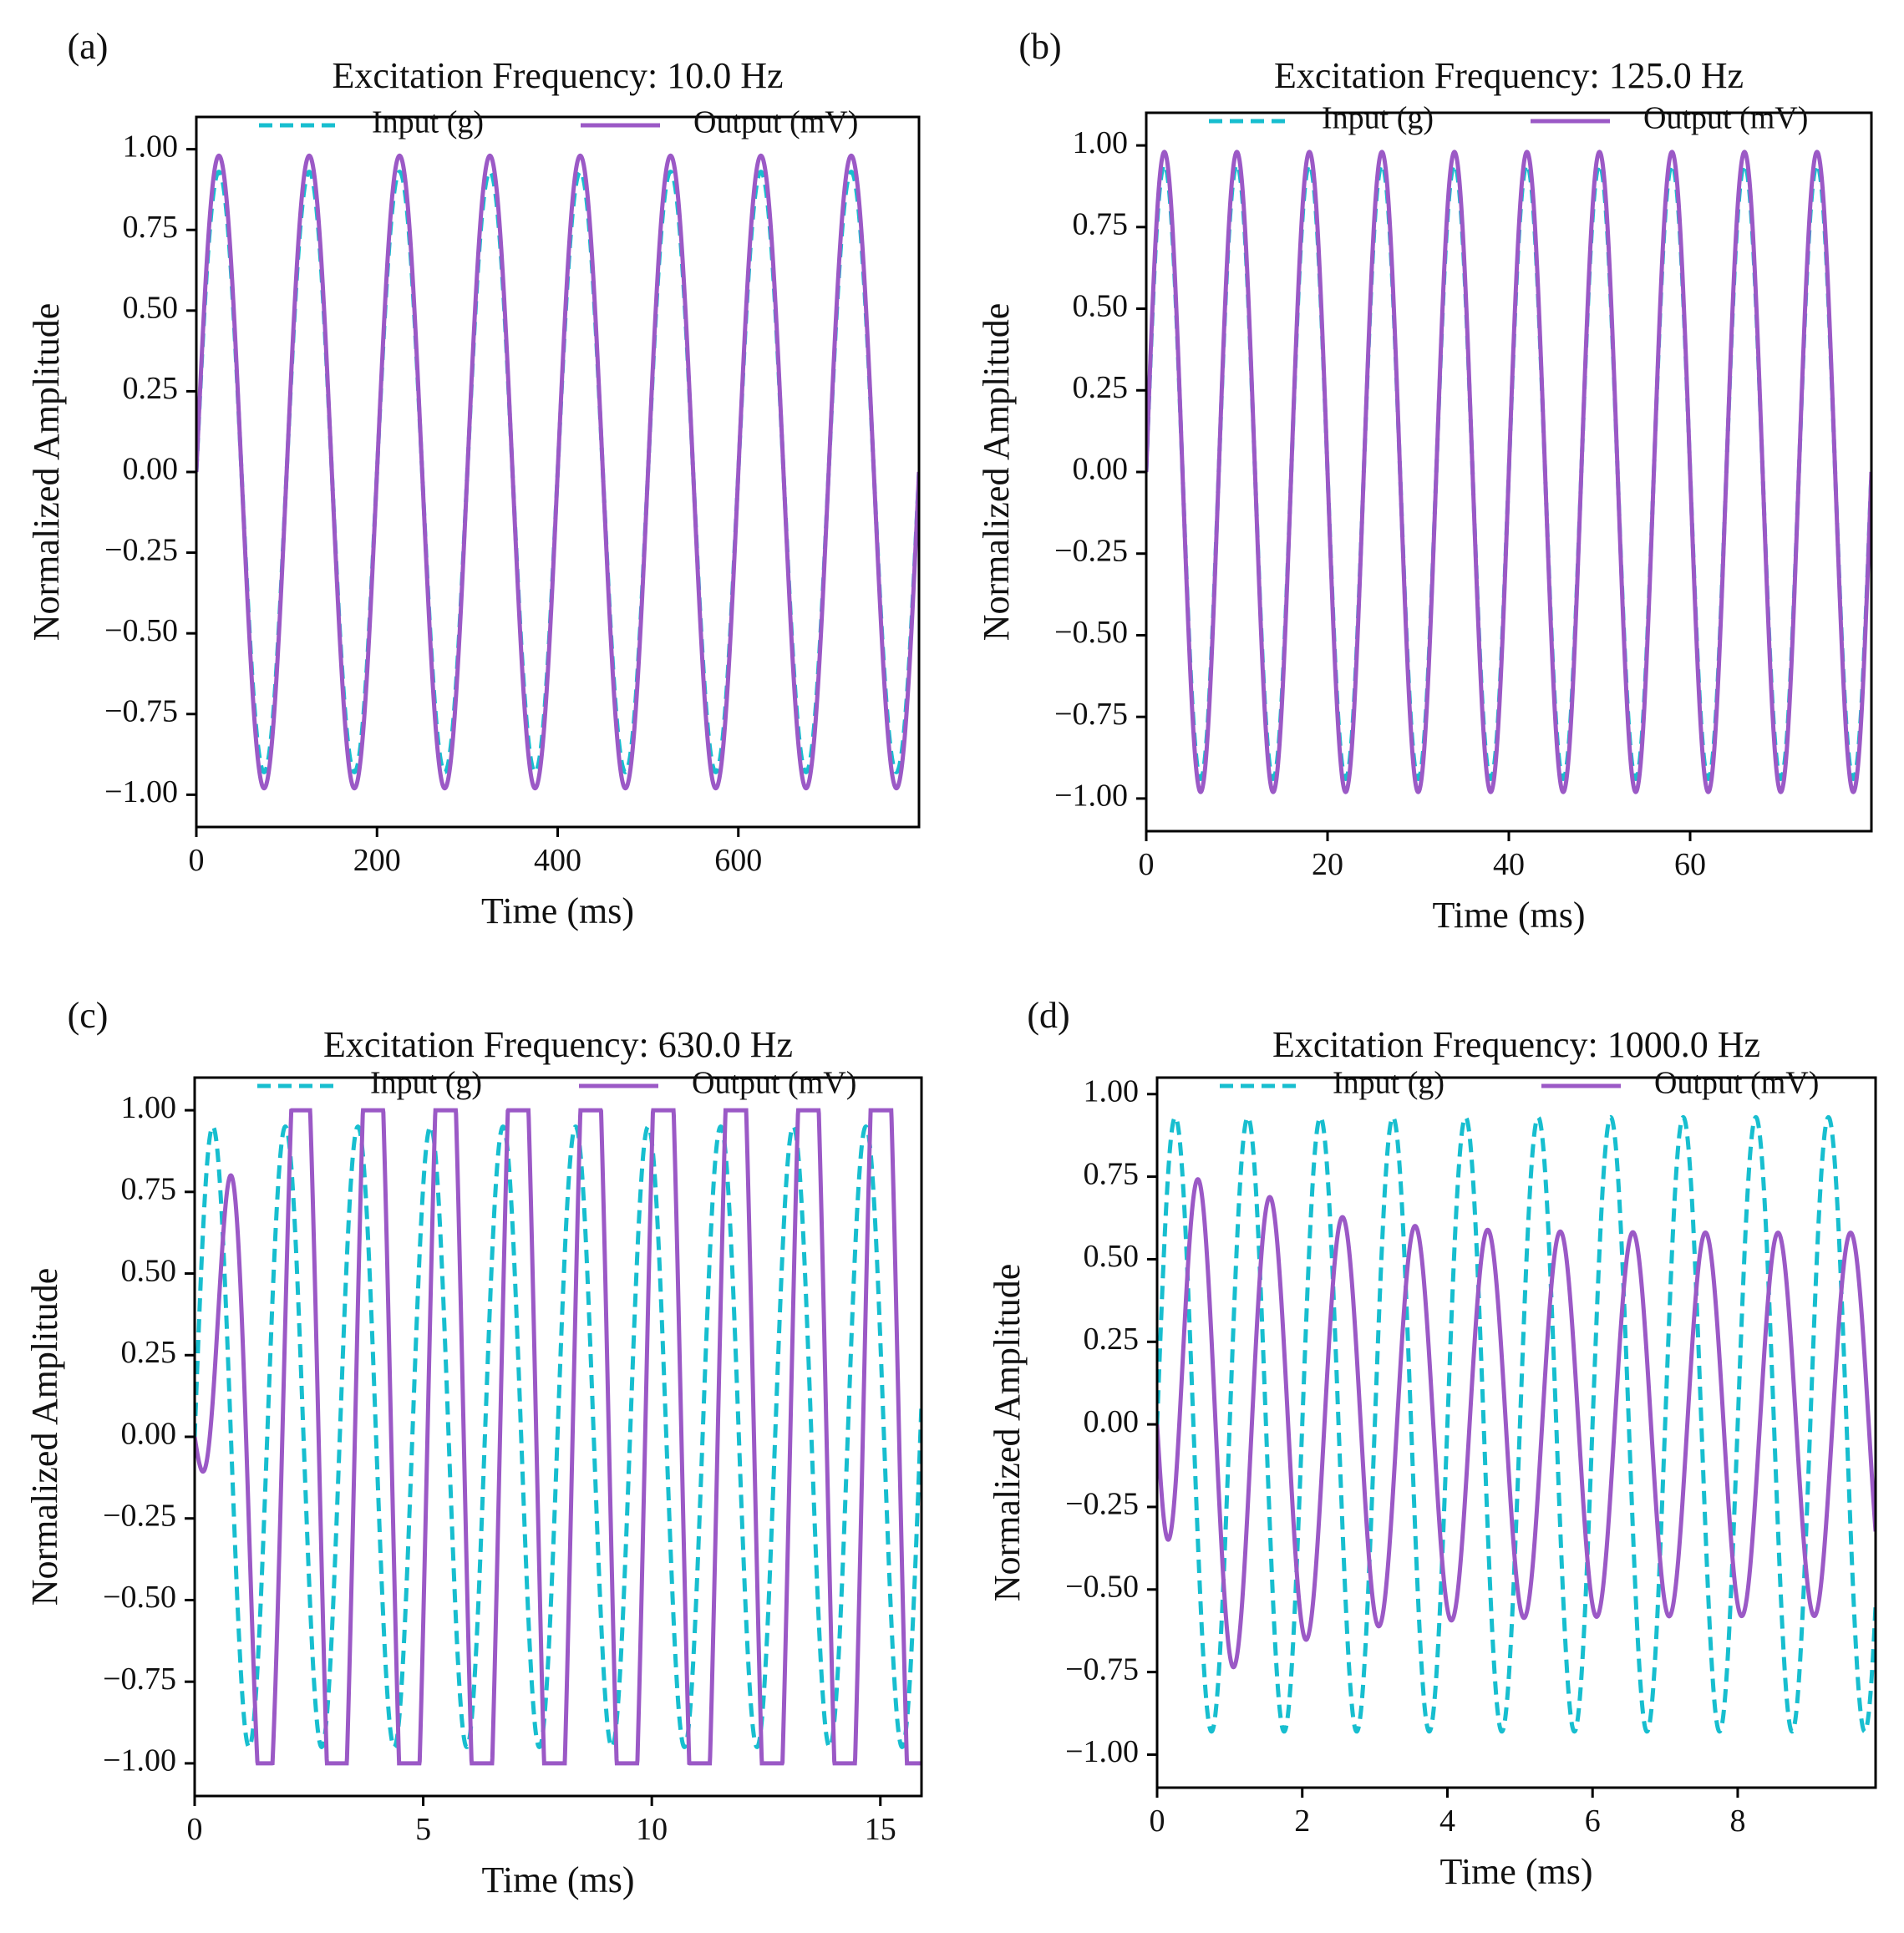  I want to click on x-tick-label: 60, so click(1690, 865).